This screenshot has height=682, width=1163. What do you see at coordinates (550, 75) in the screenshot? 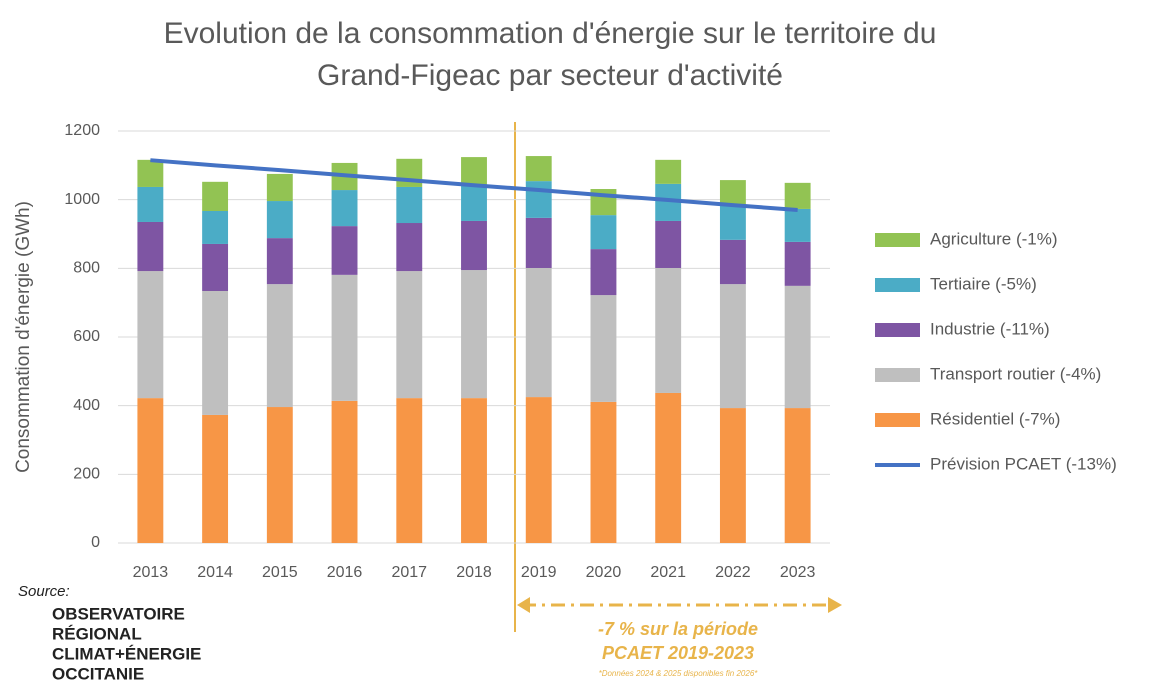
I see `chart-title: Grand-Figeac par secteur d'activité` at bounding box center [550, 75].